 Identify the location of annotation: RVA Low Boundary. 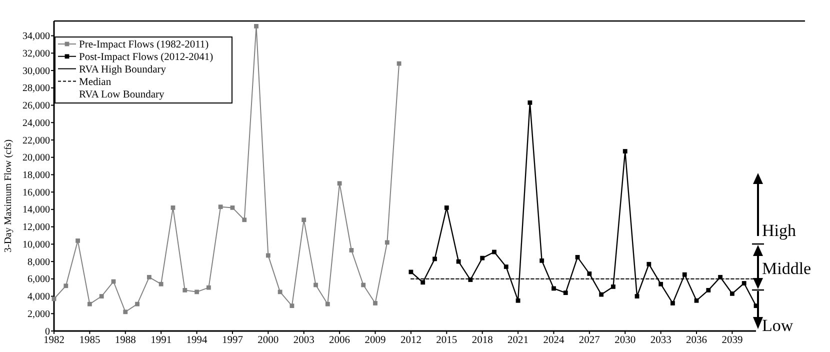
(122, 94).